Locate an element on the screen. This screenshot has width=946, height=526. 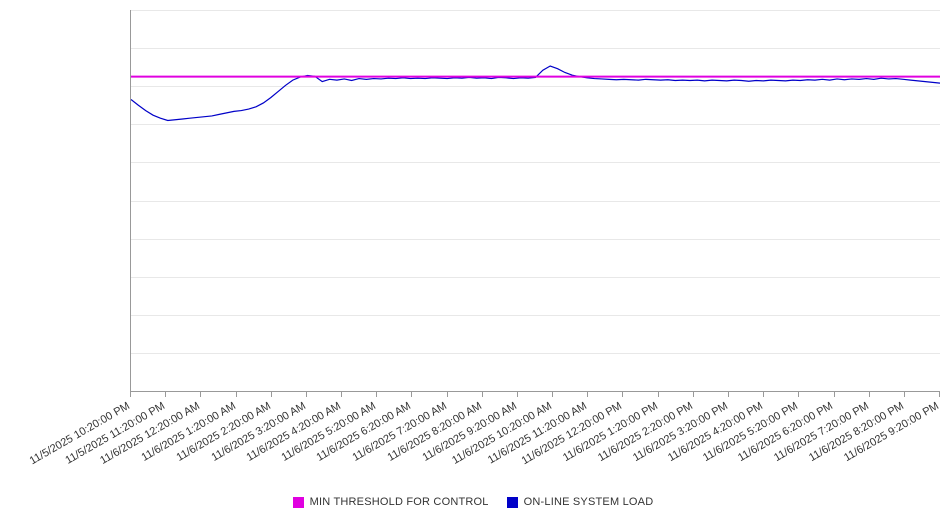
legend-item-on-line-system-load: ON-LINE SYSTEM LOAD is located at coordinates (580, 502).